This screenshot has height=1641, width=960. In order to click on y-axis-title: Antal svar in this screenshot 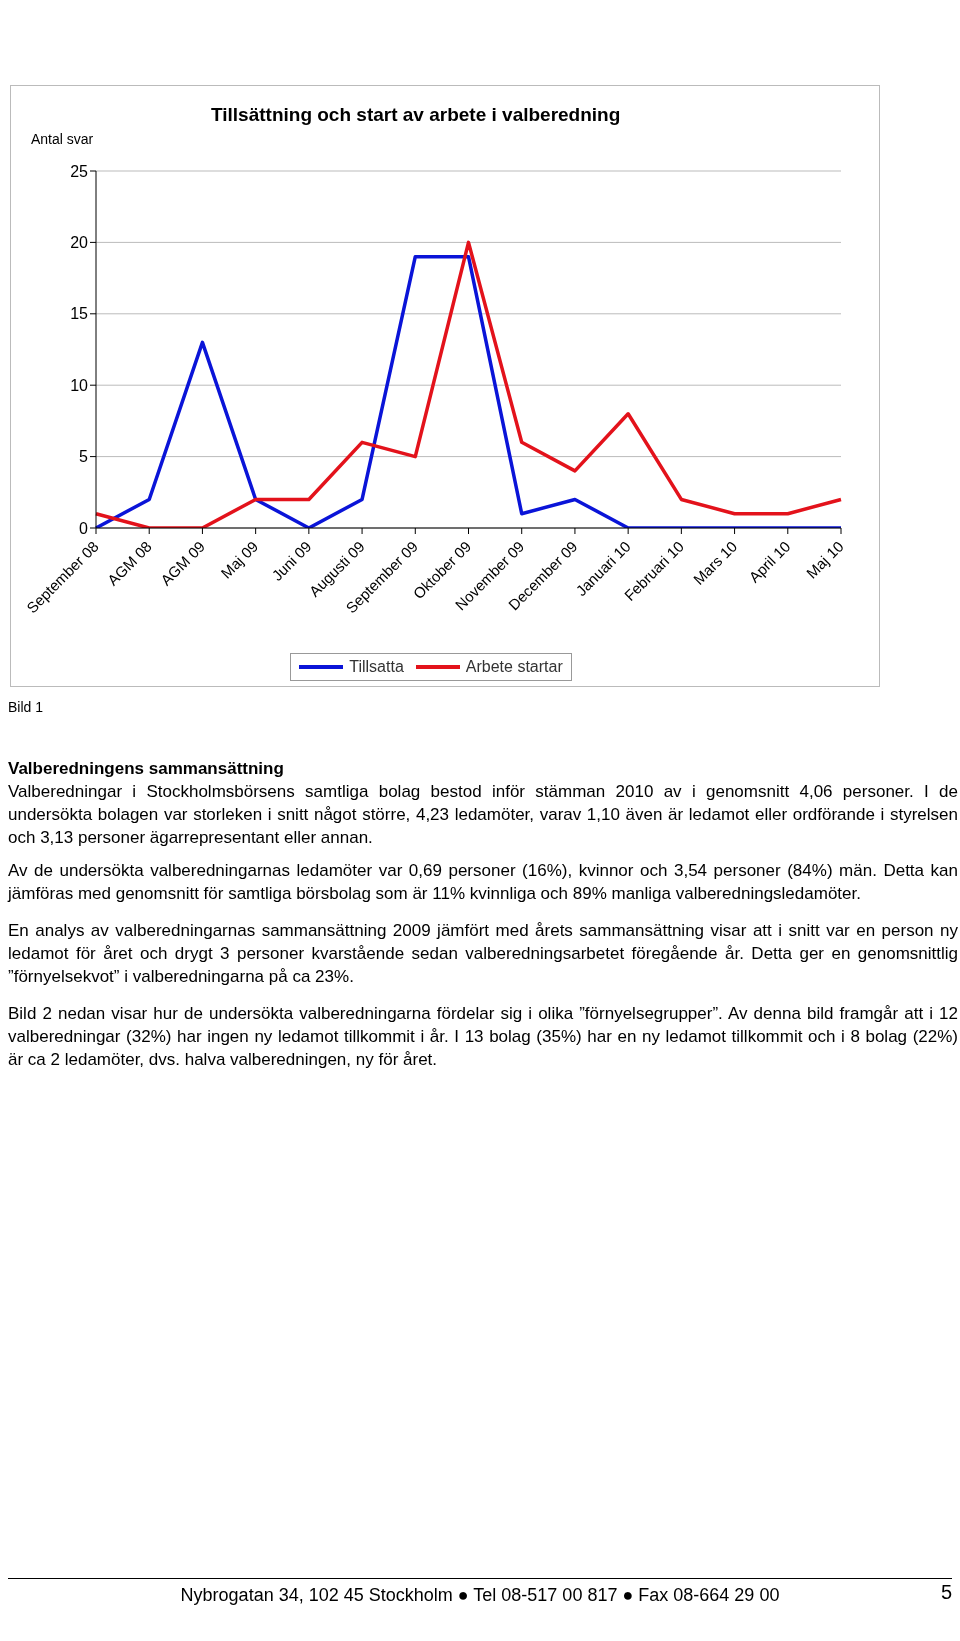, I will do `click(62, 139)`.